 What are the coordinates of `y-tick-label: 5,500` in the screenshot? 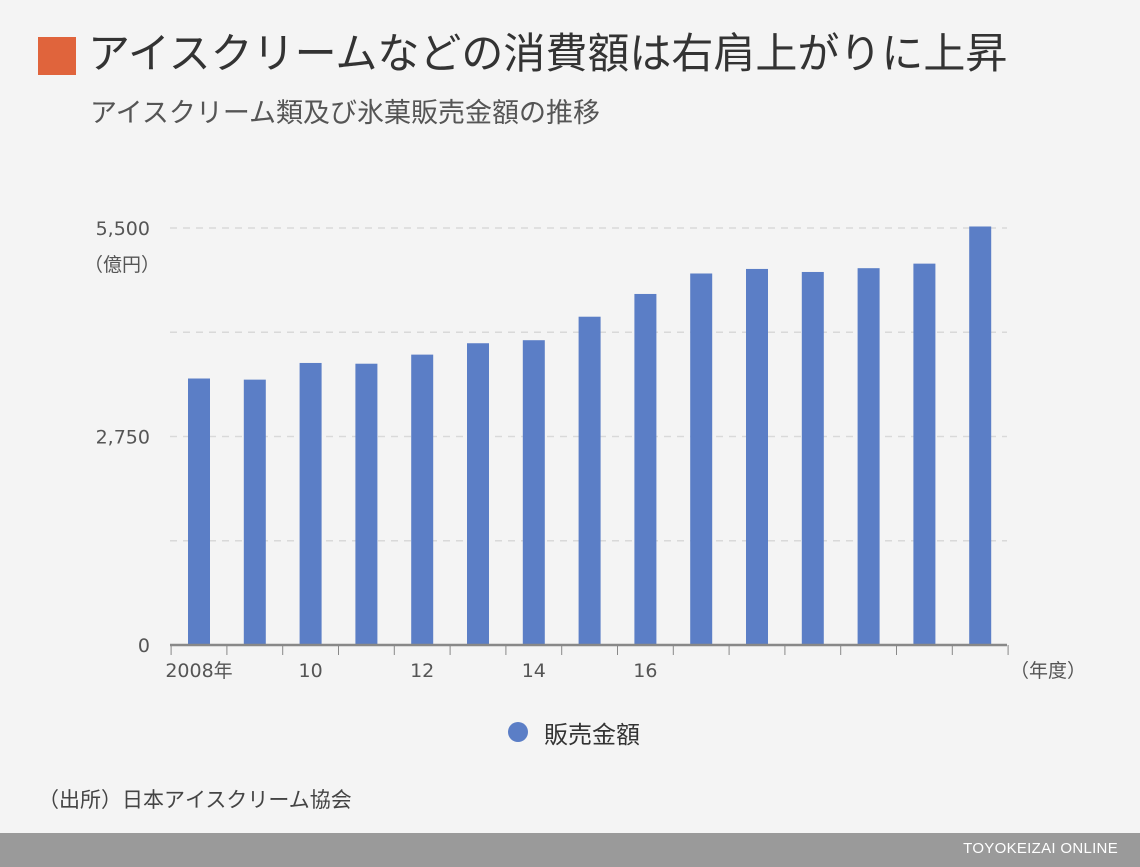 It's located at (123, 229).